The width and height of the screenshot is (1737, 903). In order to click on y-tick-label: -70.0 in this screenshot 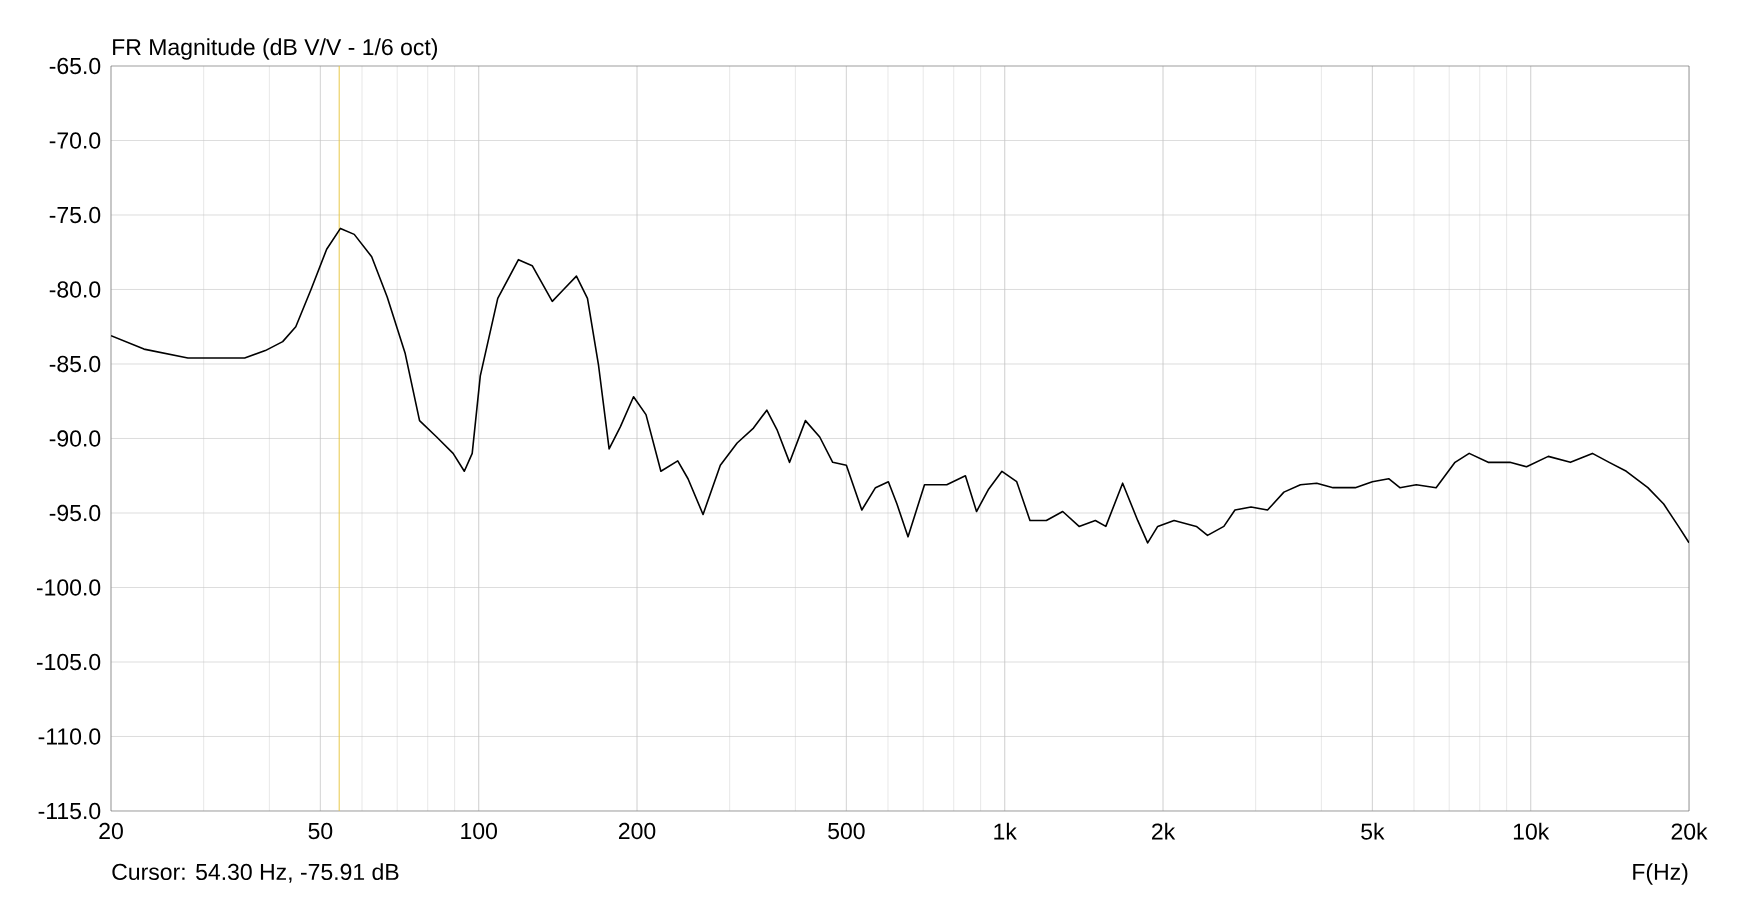, I will do `click(75, 140)`.